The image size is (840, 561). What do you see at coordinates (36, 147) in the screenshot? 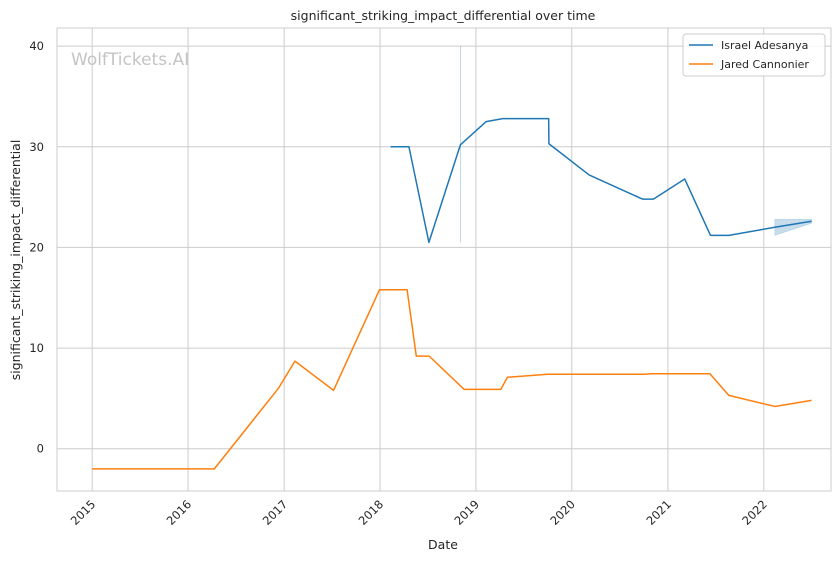
I see `y-tick-label: 30` at bounding box center [36, 147].